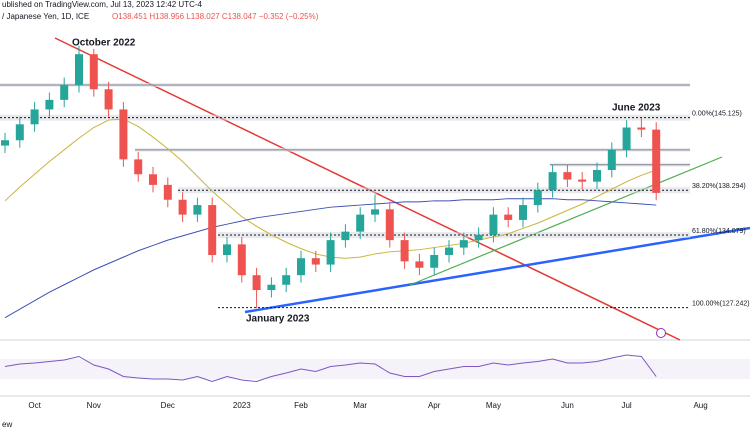  What do you see at coordinates (719, 231) in the screenshot?
I see `fib-label: 61.80%(134.079)` at bounding box center [719, 231].